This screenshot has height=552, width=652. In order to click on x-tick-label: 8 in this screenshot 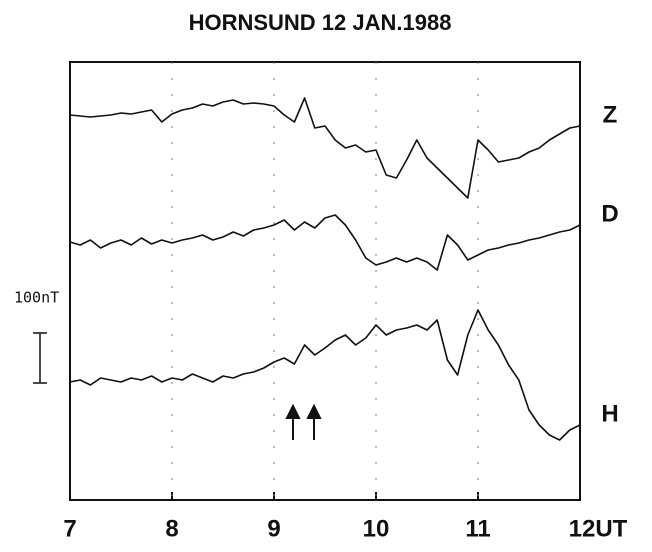, I will do `click(171, 528)`.